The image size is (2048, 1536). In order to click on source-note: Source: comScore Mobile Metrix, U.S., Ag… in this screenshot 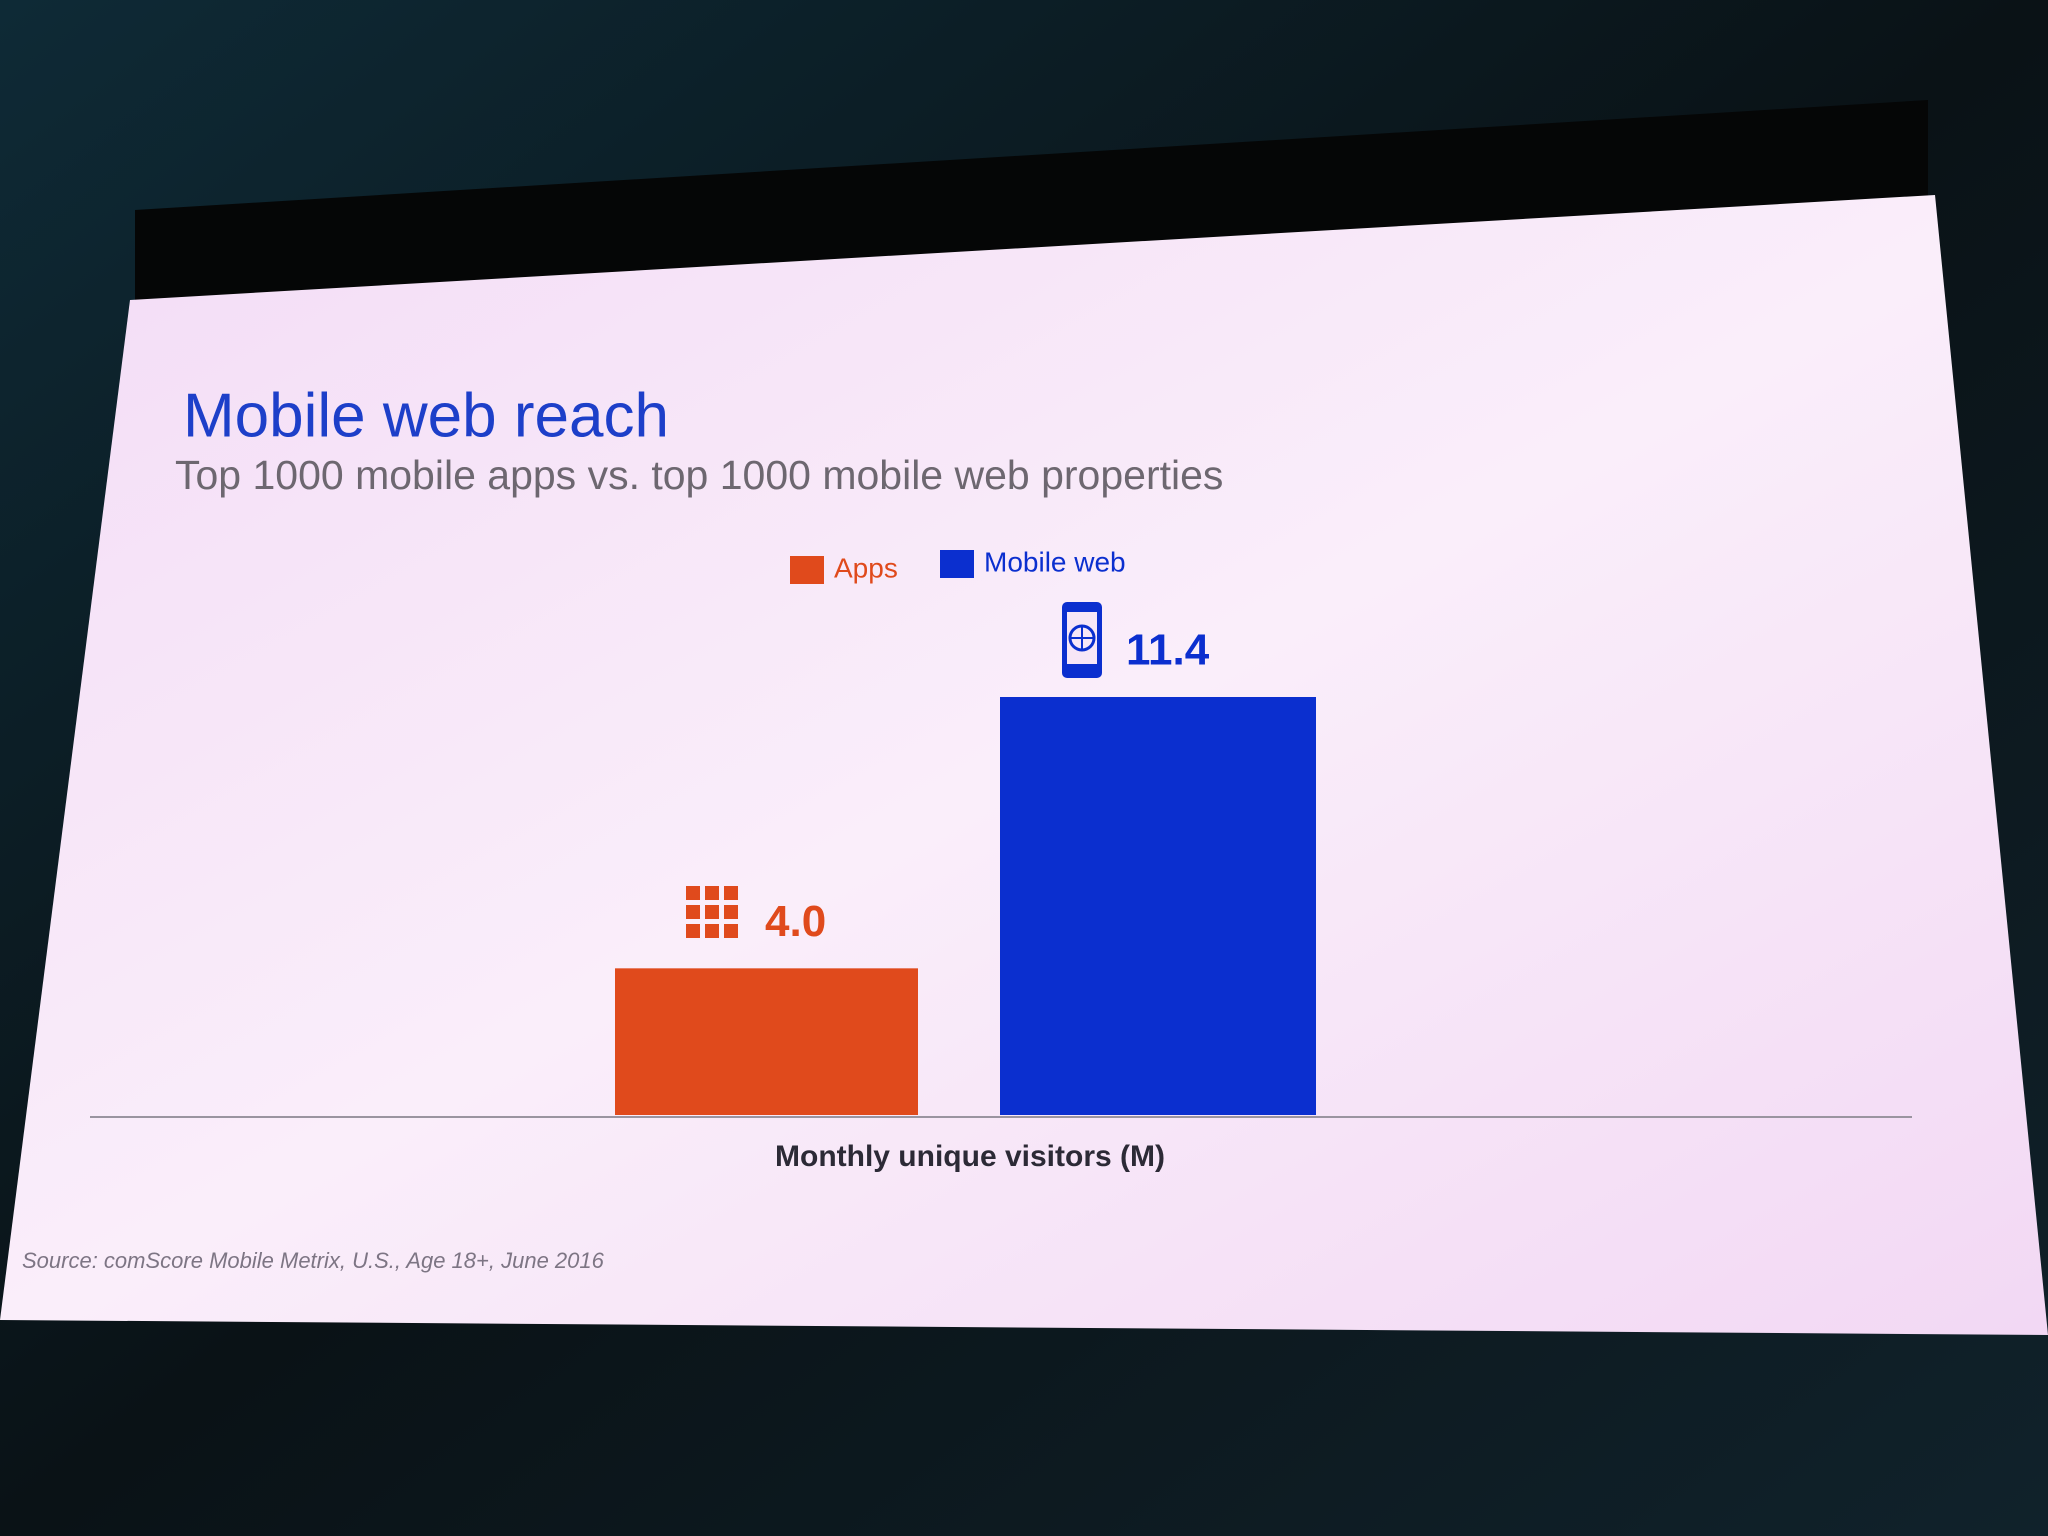, I will do `click(313, 1260)`.